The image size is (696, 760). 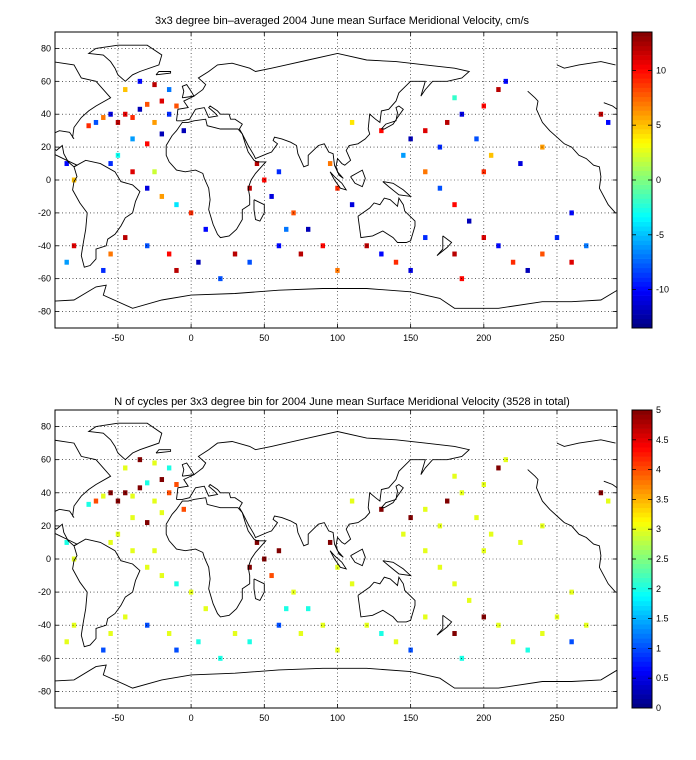 What do you see at coordinates (662, 440) in the screenshot?
I see `colorbar-tick-label: 4.5` at bounding box center [662, 440].